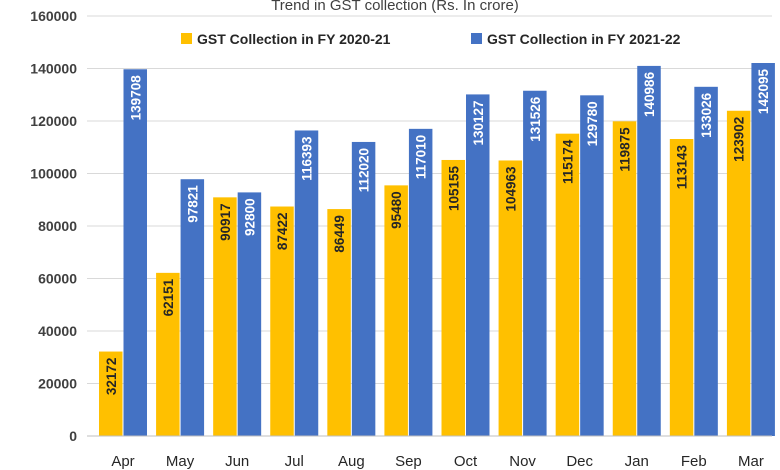 This screenshot has width=780, height=470. What do you see at coordinates (53, 174) in the screenshot?
I see `y-tick-label: 100000` at bounding box center [53, 174].